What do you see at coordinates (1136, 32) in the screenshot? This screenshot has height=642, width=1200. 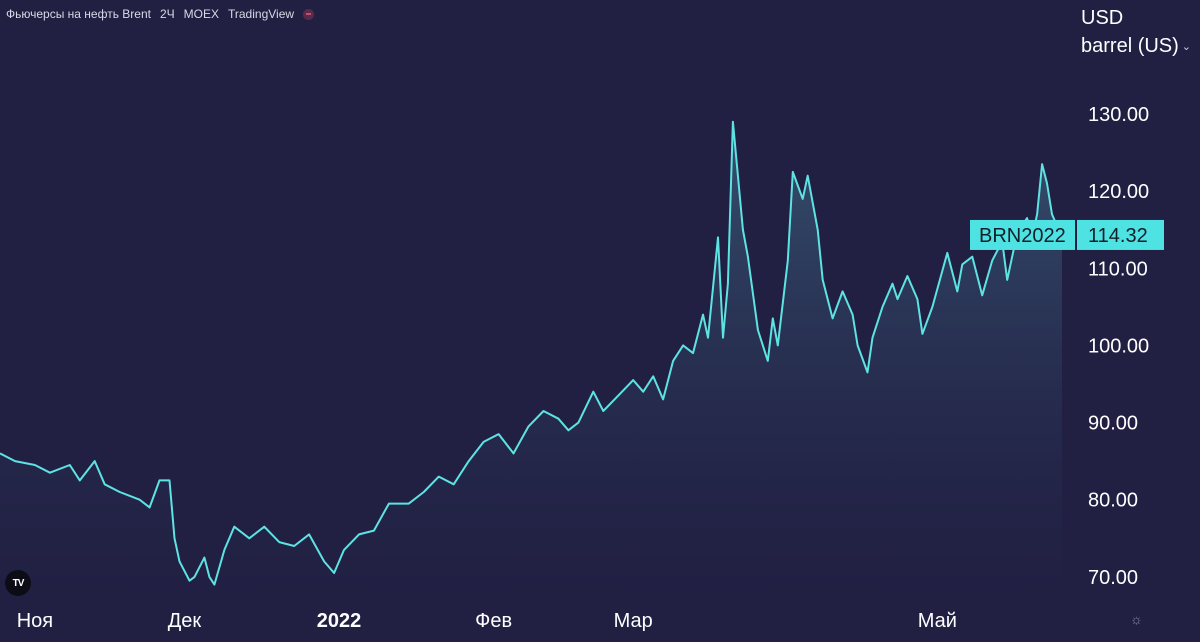 I see `unit-selector: USD barrel (US) ⌄` at bounding box center [1136, 32].